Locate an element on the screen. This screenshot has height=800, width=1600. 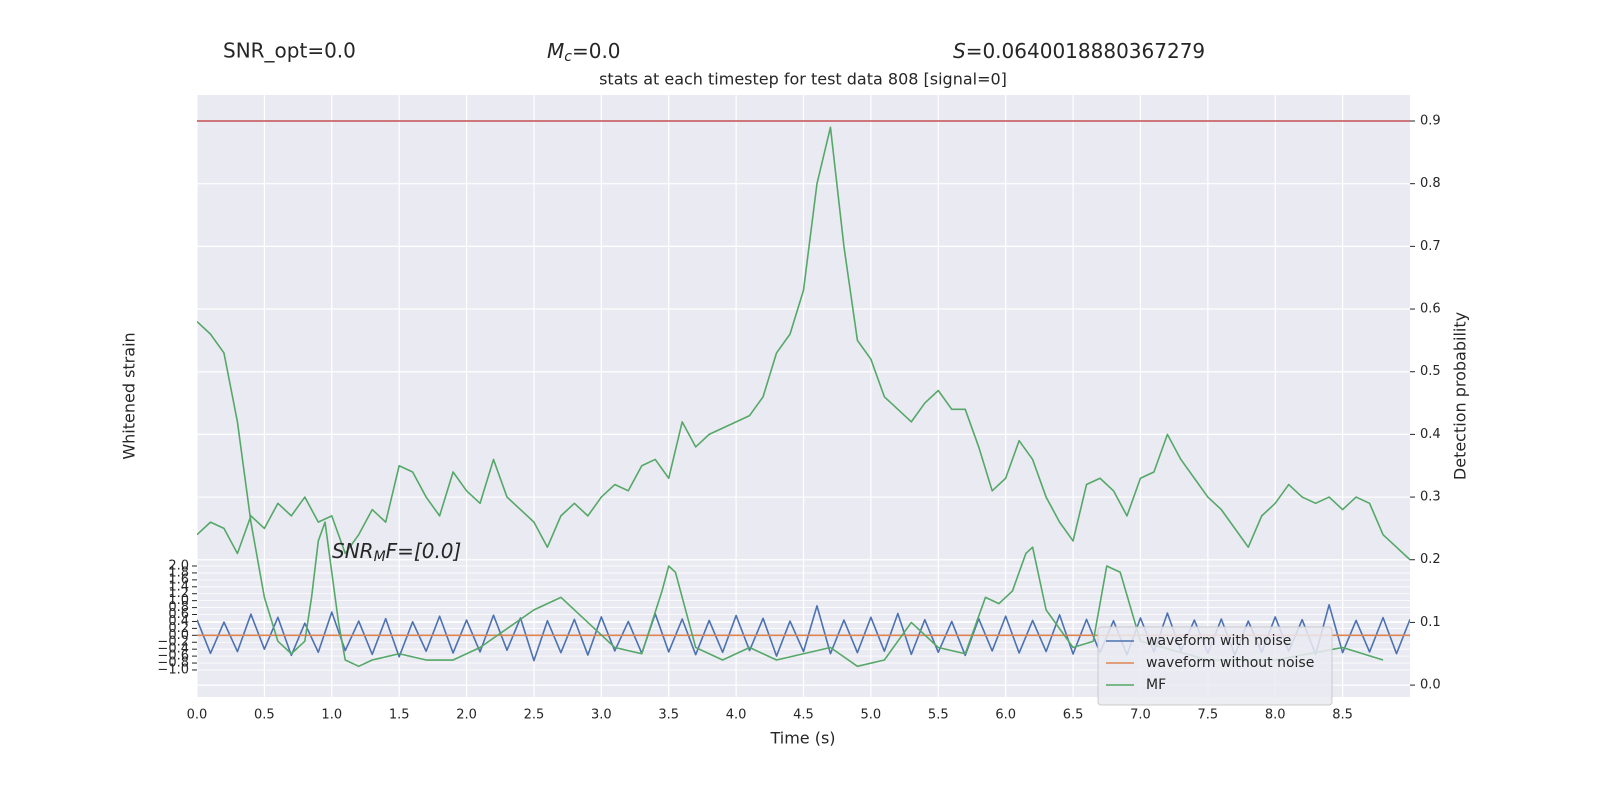
y-tick-label: 0.2 is located at coordinates (178, 628).